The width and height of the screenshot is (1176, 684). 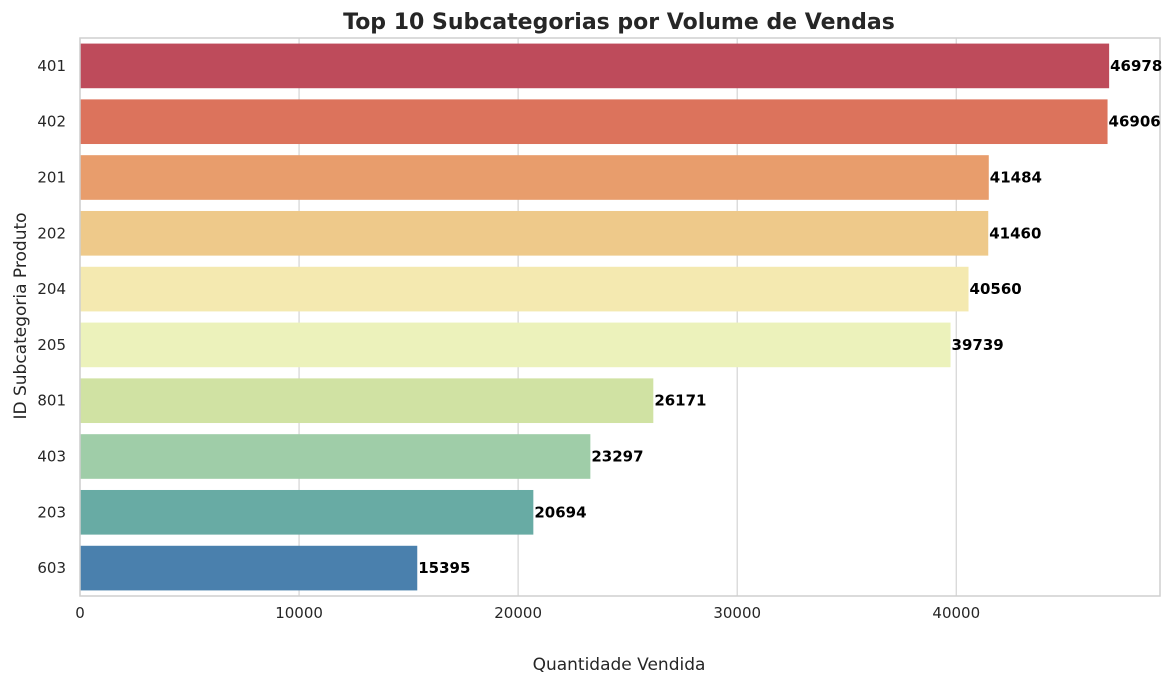 I want to click on y-tick-label: 401, so click(x=51, y=66).